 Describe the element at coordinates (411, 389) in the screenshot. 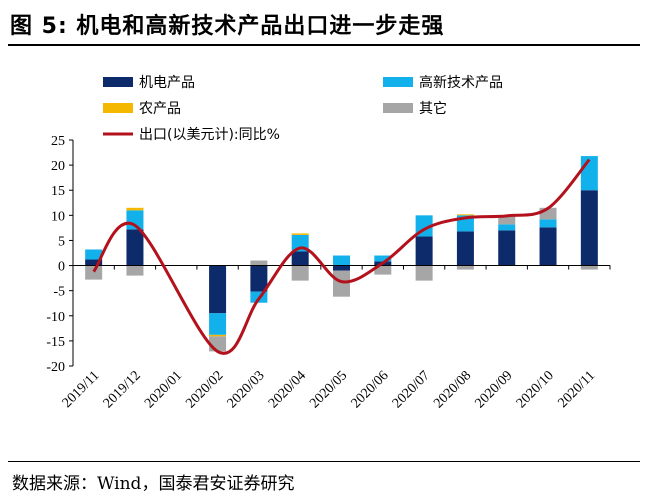

I see `x-tick-label: 2020/07` at that location.